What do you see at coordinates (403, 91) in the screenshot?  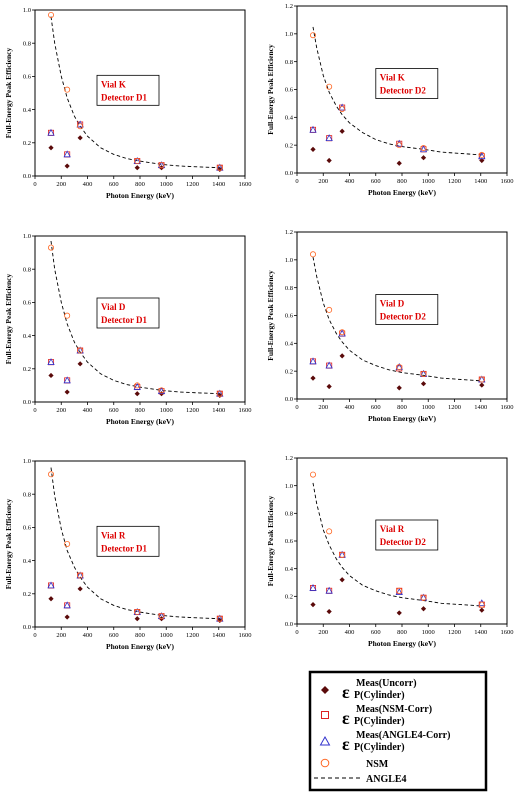 I see `annotation-text: Detector D2` at bounding box center [403, 91].